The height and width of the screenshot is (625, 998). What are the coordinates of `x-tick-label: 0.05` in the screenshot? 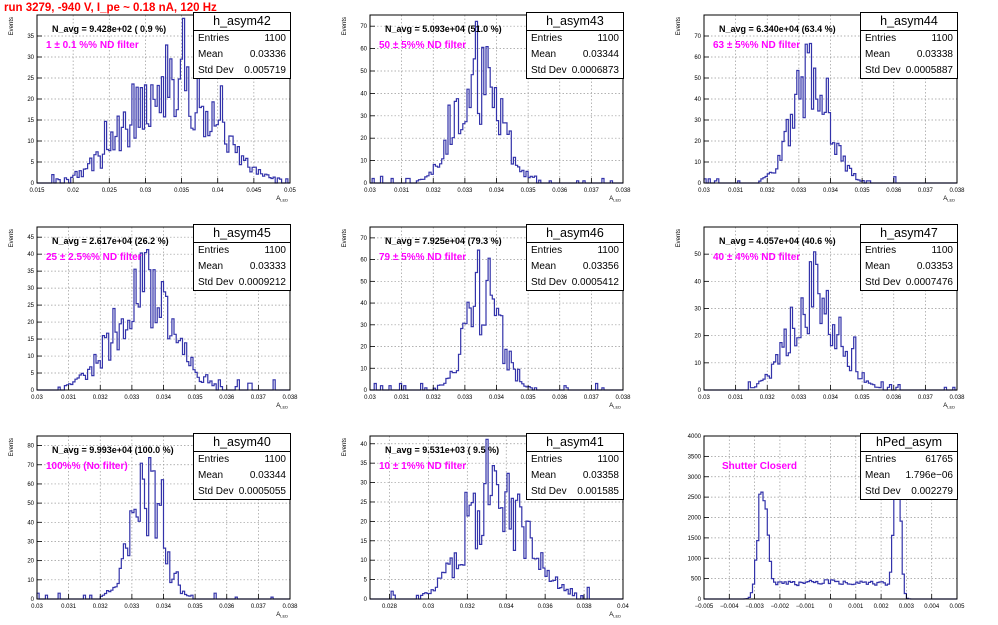 It's located at (290, 191).